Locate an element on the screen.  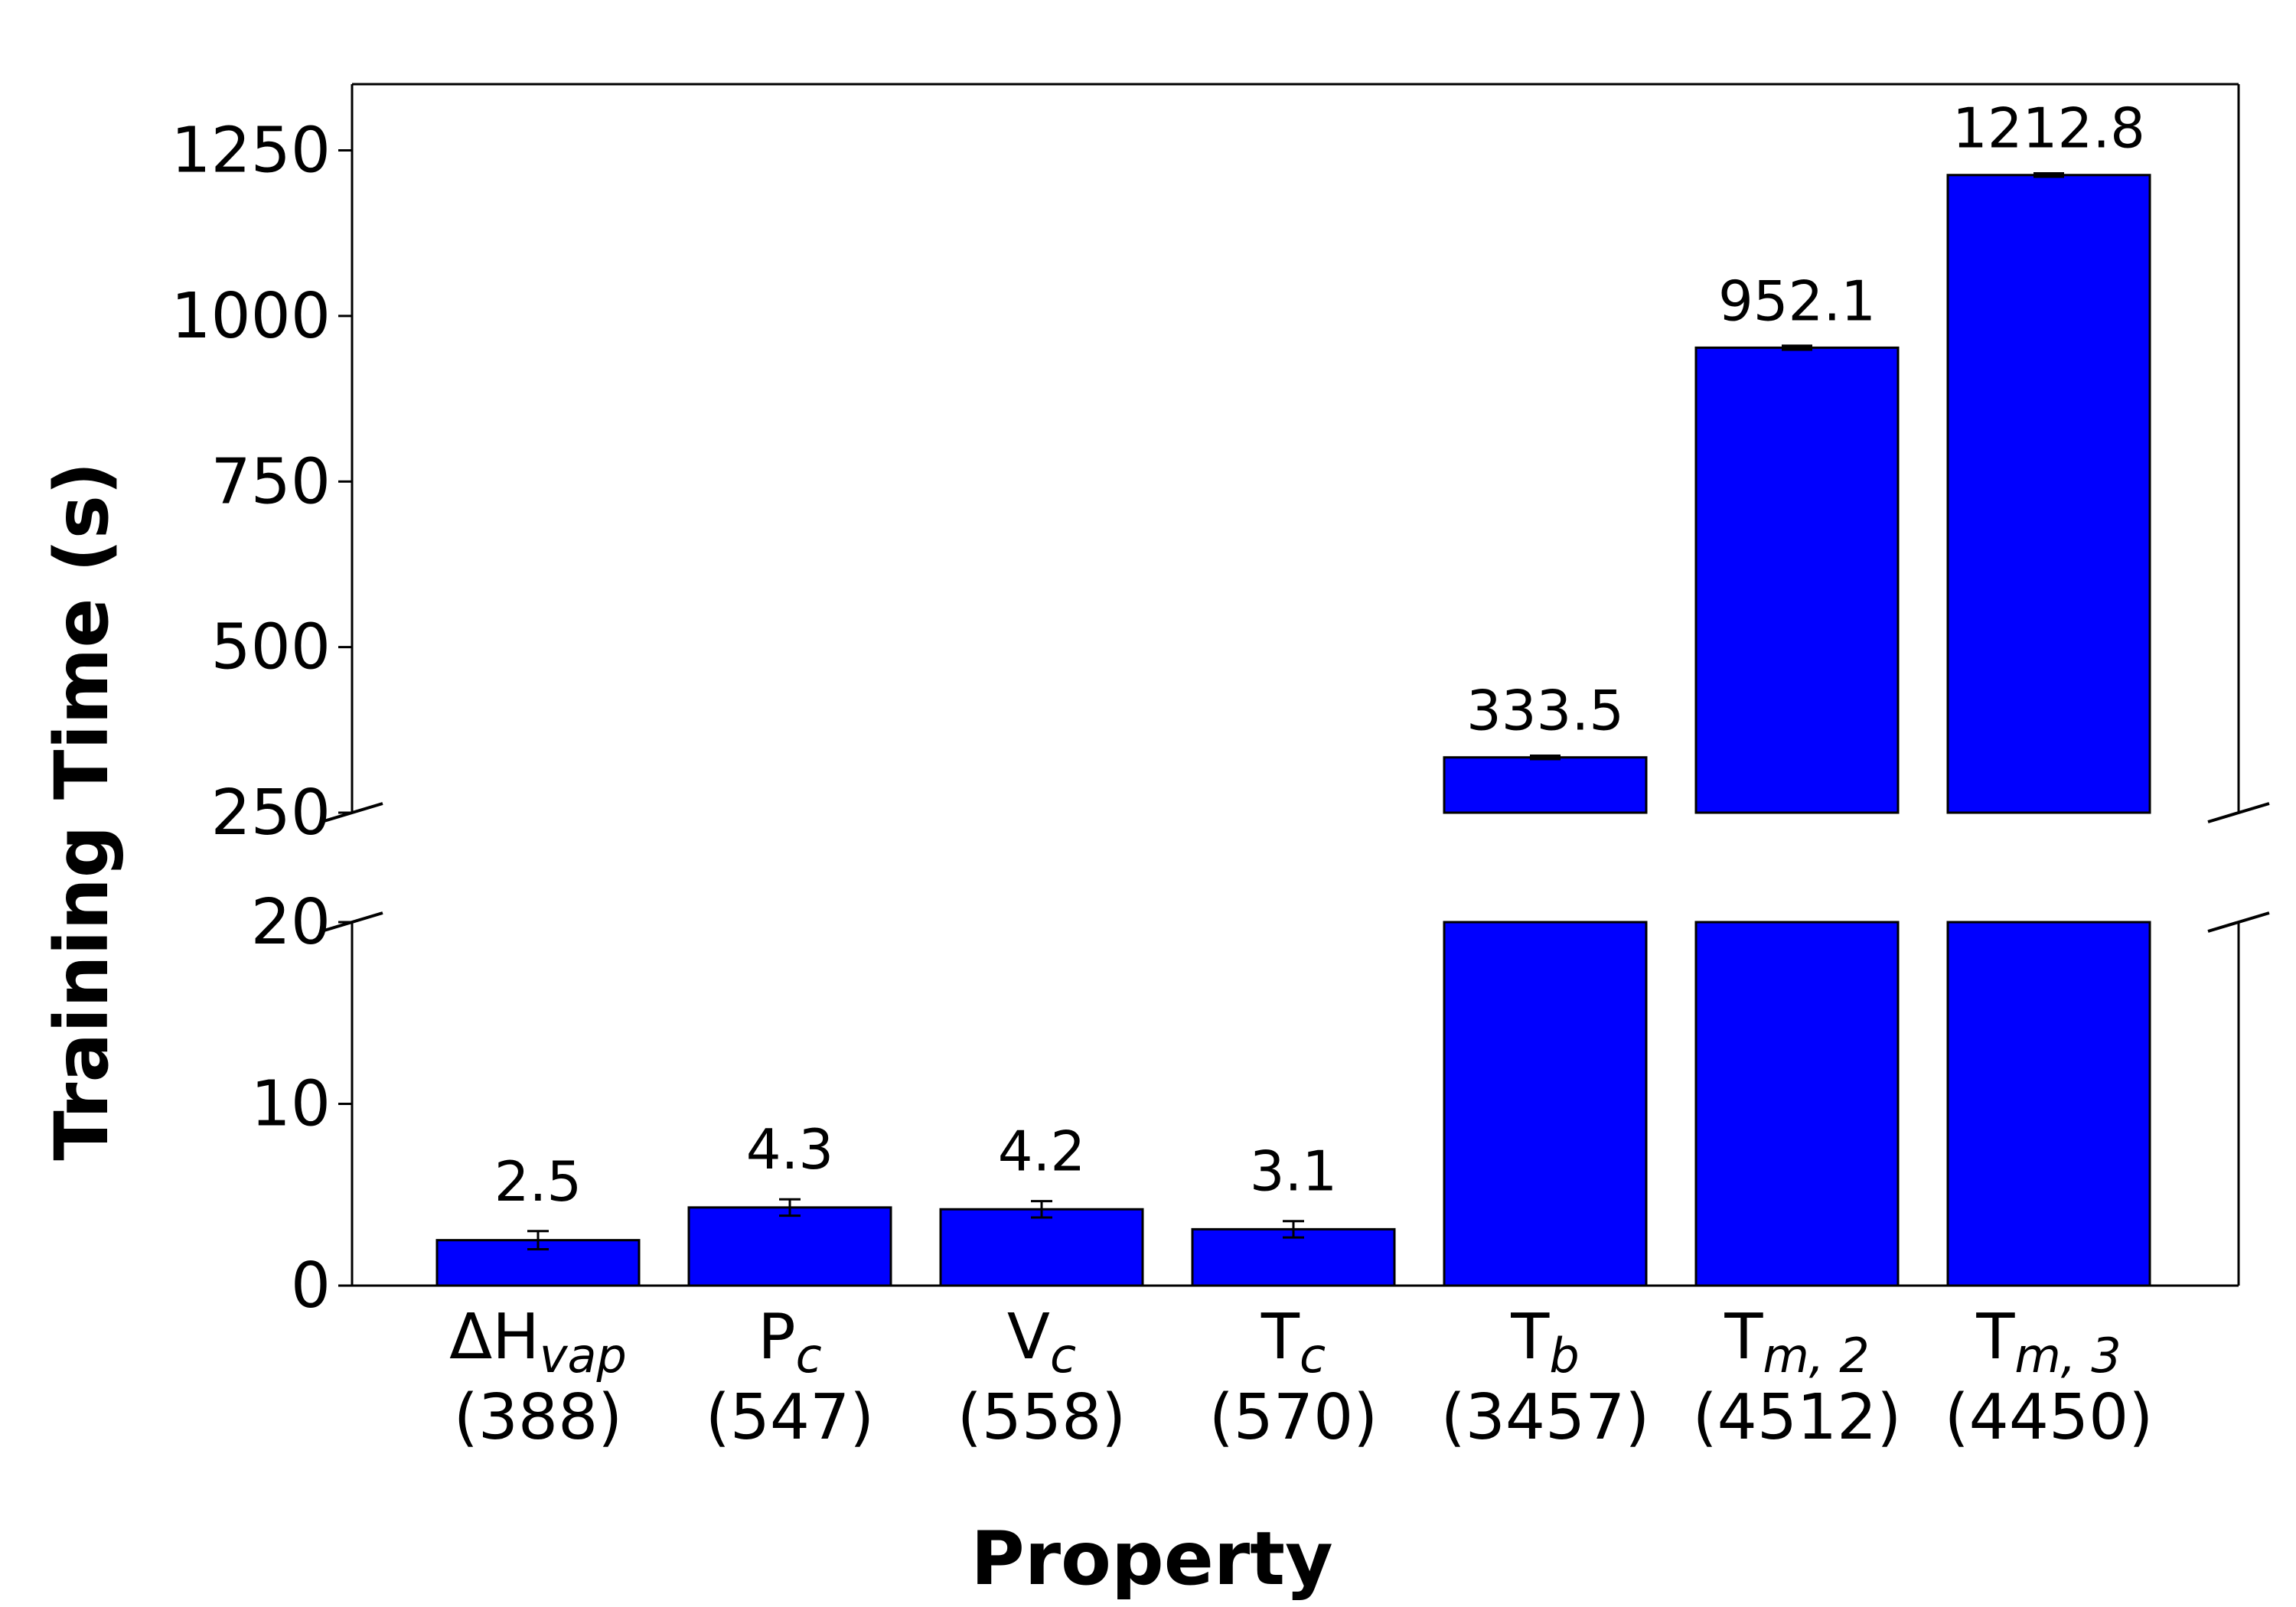
category-symbol: P is located at coordinates (776, 1337).